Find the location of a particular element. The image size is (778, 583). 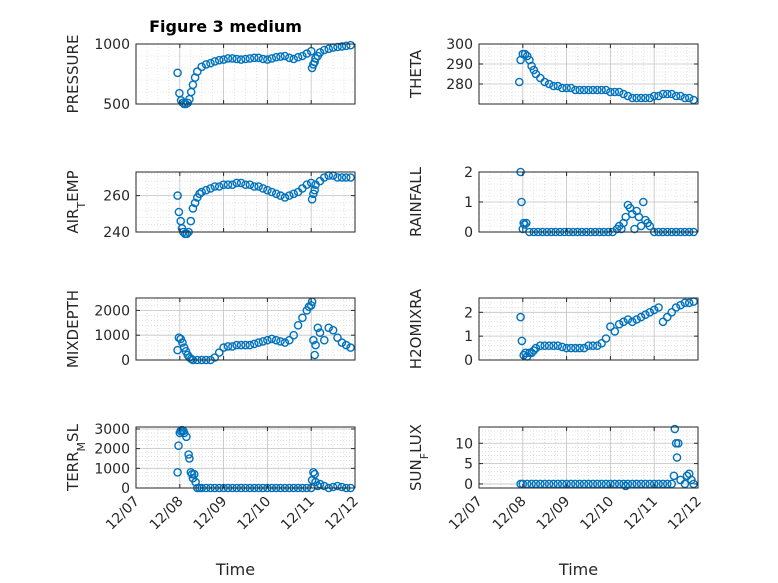

y-tick-label: 10 is located at coordinates (464, 444).